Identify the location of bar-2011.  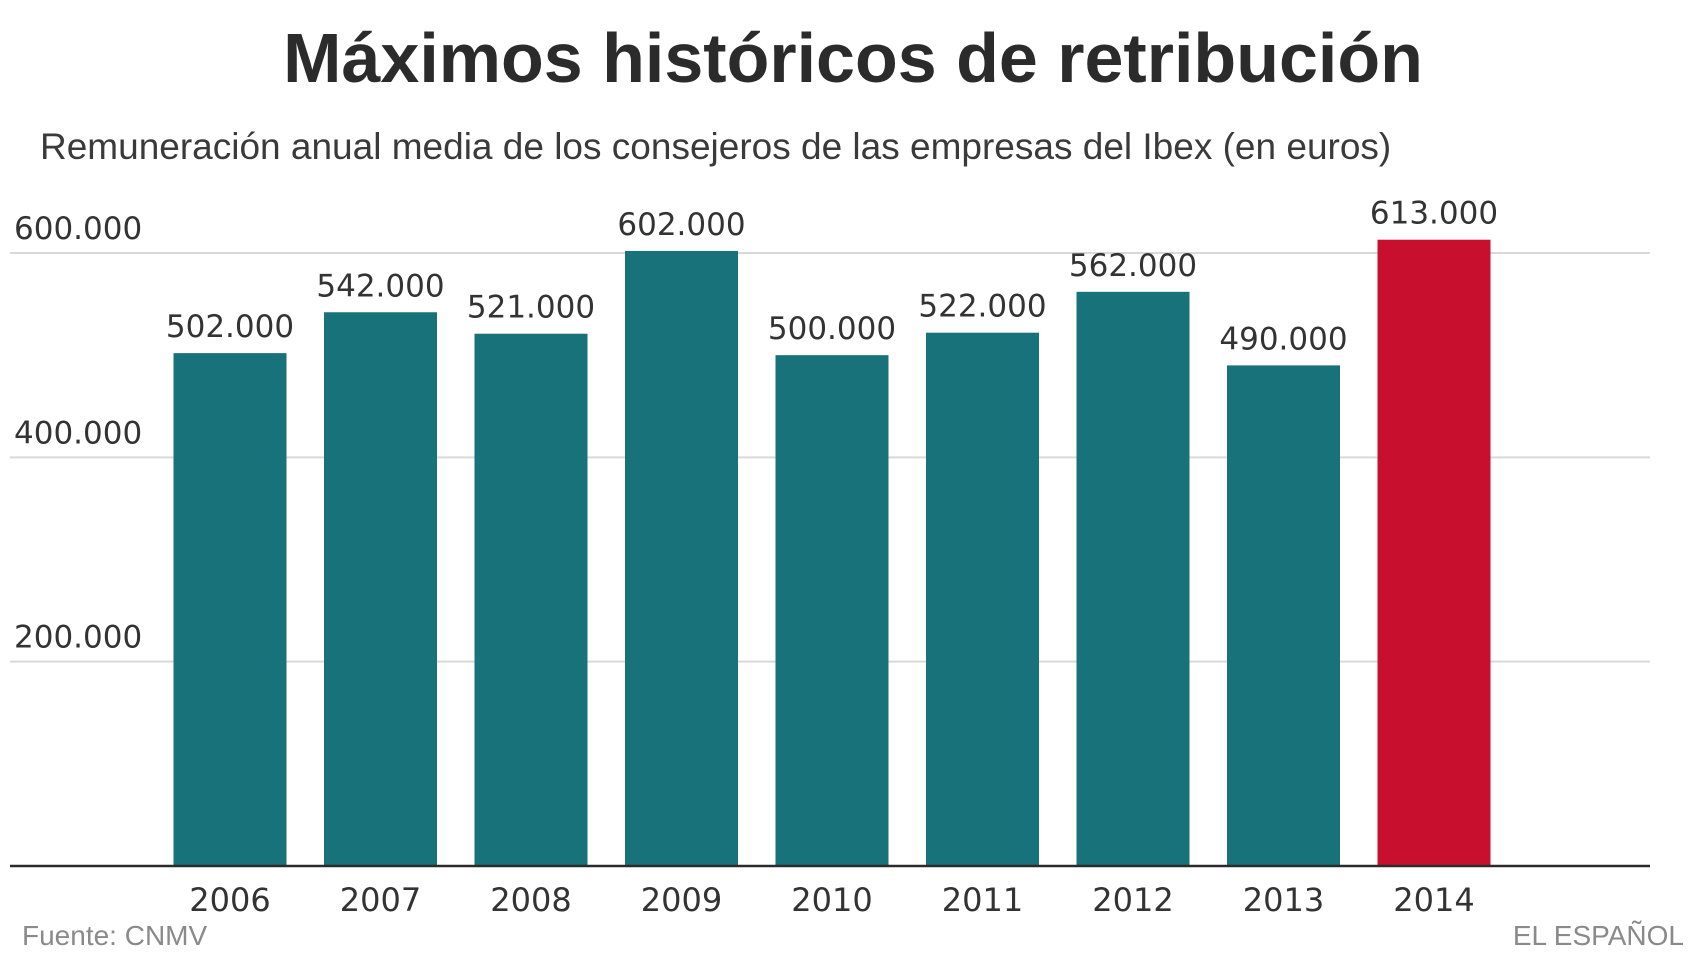
(982, 599).